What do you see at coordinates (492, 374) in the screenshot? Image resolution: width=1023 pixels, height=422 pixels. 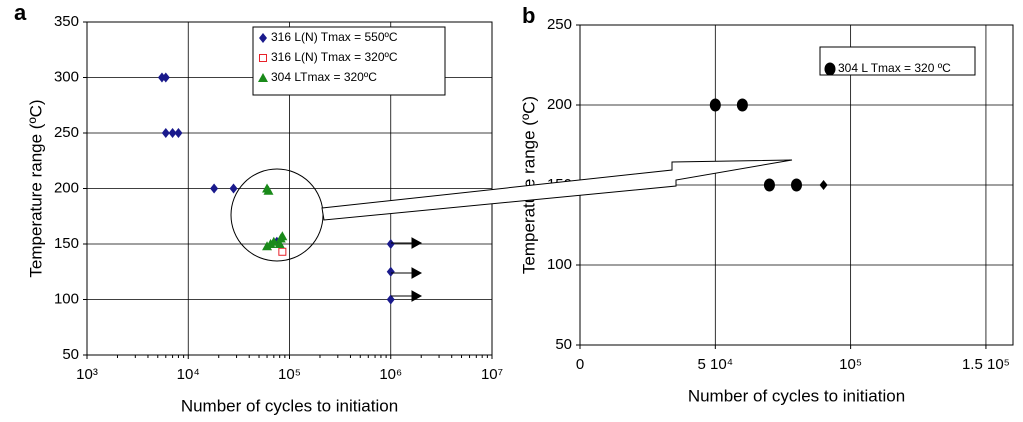 I see `x-tick-label: 10⁷` at bounding box center [492, 374].